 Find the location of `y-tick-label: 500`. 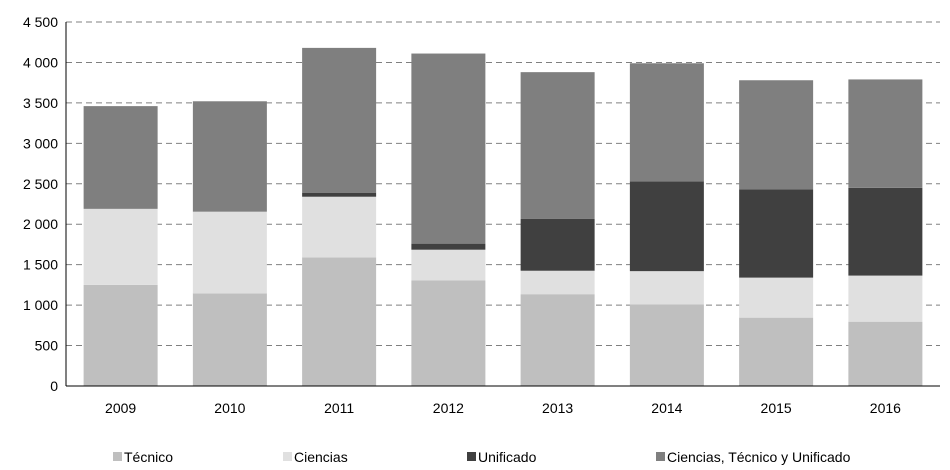

y-tick-label: 500 is located at coordinates (47, 346).